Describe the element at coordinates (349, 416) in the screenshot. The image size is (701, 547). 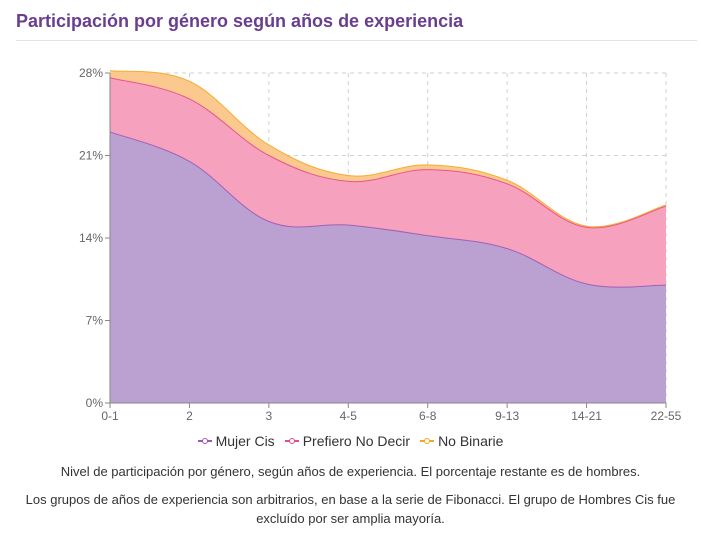
I see `x-tick-label: 4-5` at that location.